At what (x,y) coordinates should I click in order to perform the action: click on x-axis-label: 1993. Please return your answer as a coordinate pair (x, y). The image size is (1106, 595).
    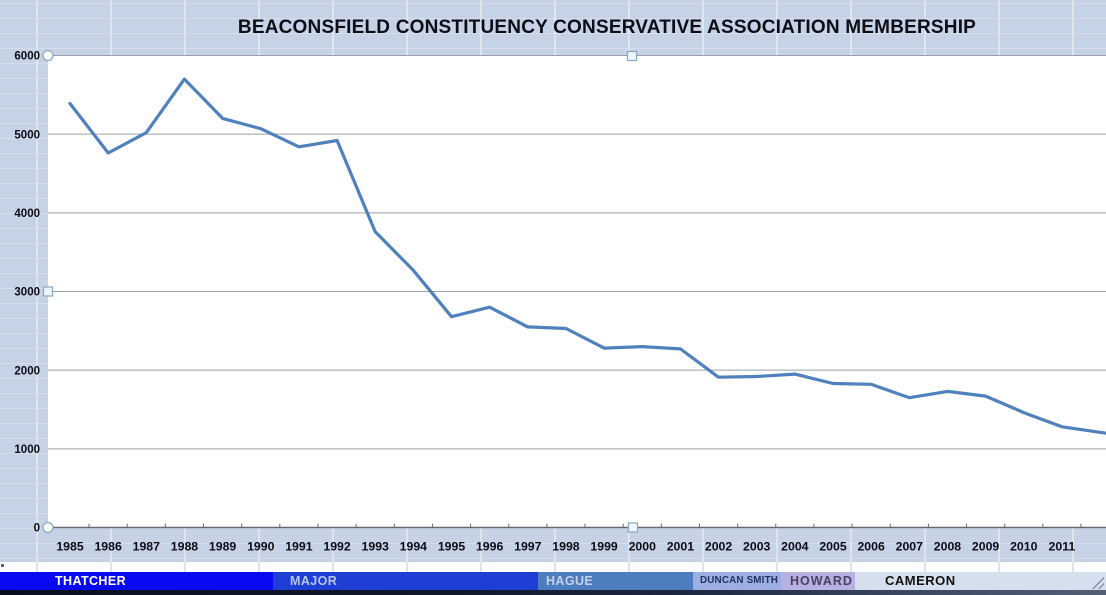
    Looking at the image, I should click on (376, 547).